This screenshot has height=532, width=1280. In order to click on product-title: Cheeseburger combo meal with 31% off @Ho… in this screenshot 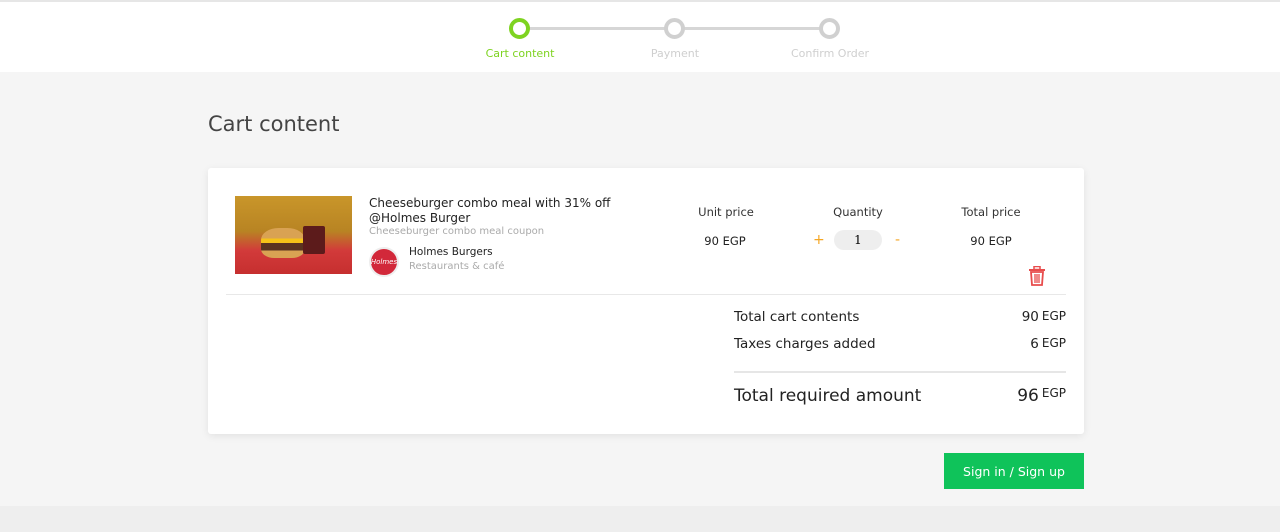, I will do `click(490, 210)`.